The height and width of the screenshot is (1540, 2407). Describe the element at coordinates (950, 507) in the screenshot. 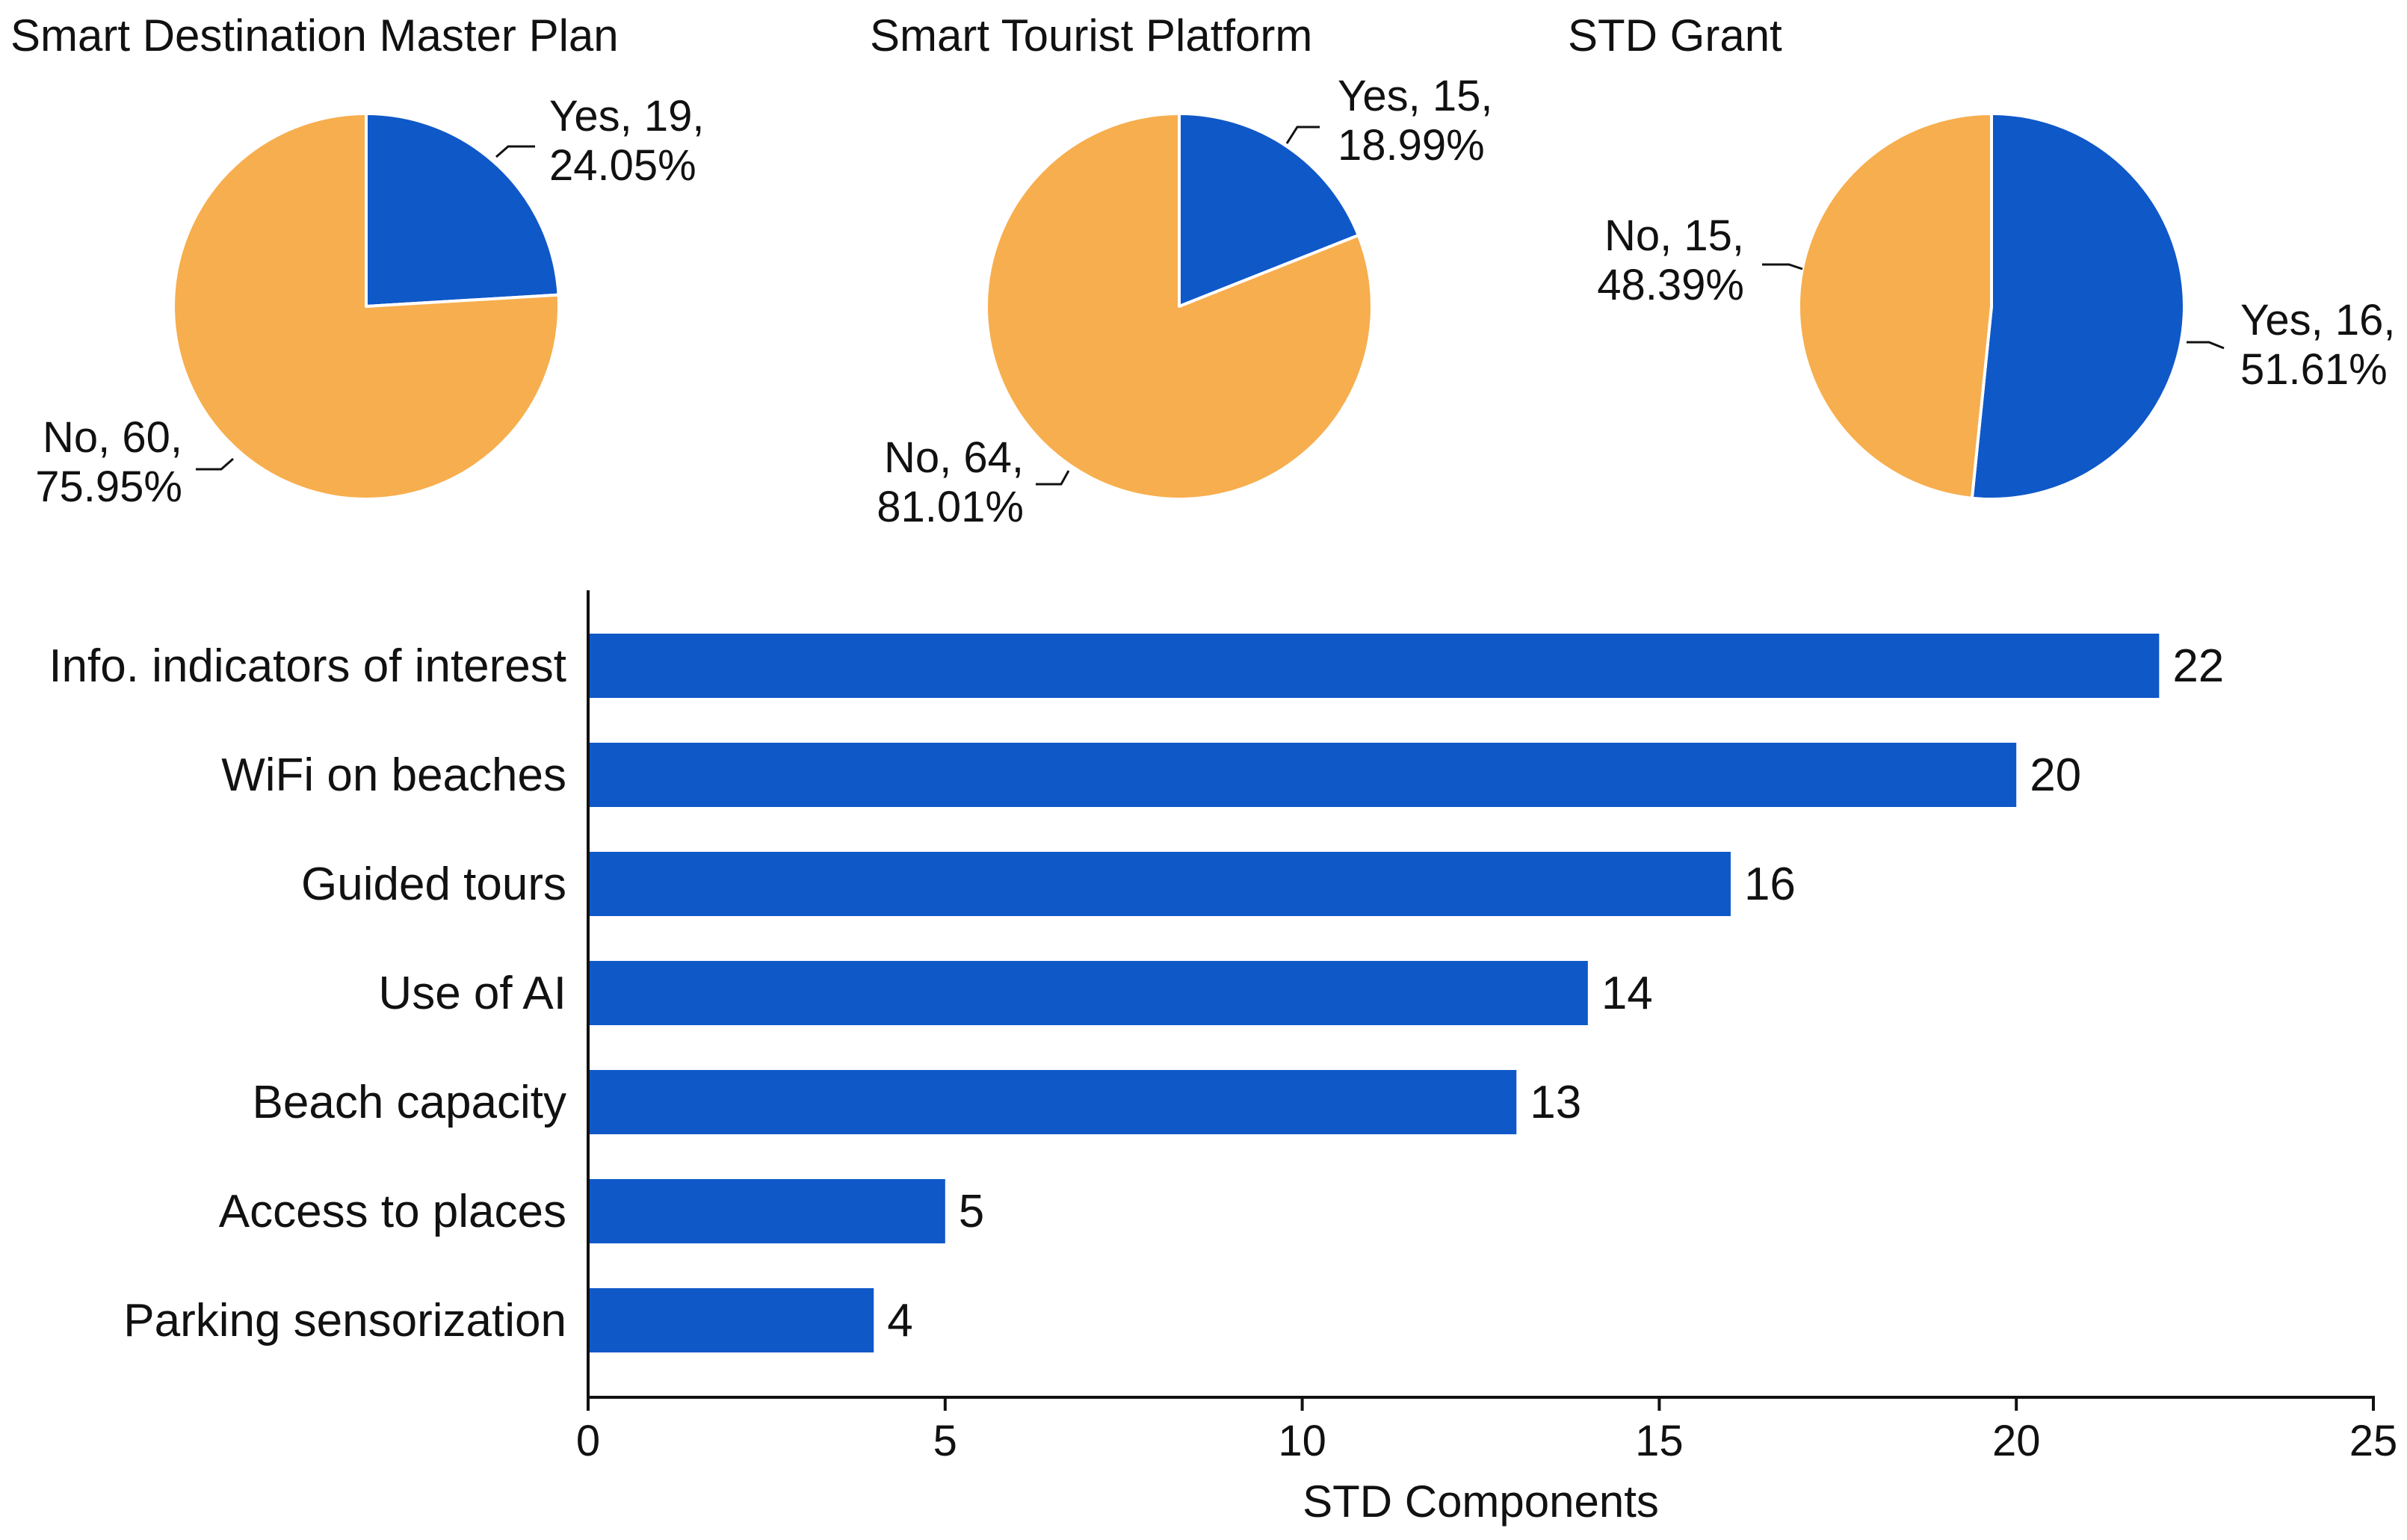

I see `slice-percent-no: 81.01%` at that location.